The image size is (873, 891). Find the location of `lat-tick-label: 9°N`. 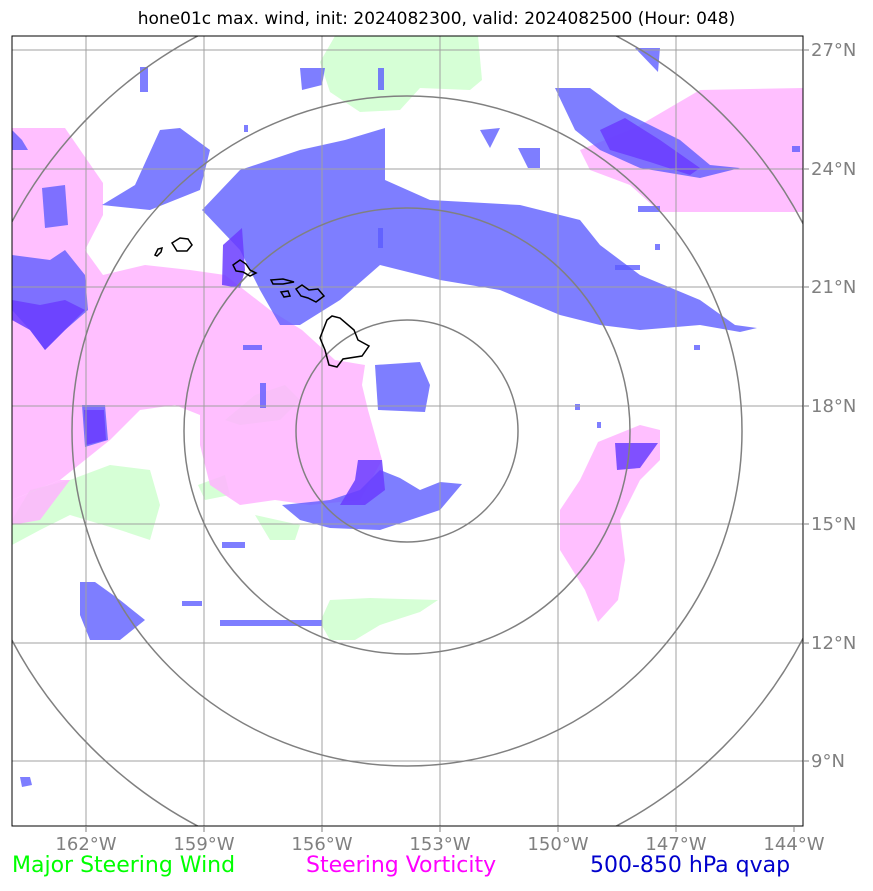

lat-tick-label: 9°N is located at coordinates (828, 761).